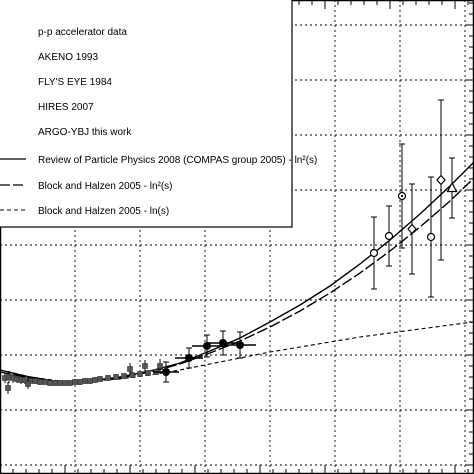 The image size is (474, 474). Describe the element at coordinates (441, 180) in the screenshot. I see `point-4-1-marker` at that location.